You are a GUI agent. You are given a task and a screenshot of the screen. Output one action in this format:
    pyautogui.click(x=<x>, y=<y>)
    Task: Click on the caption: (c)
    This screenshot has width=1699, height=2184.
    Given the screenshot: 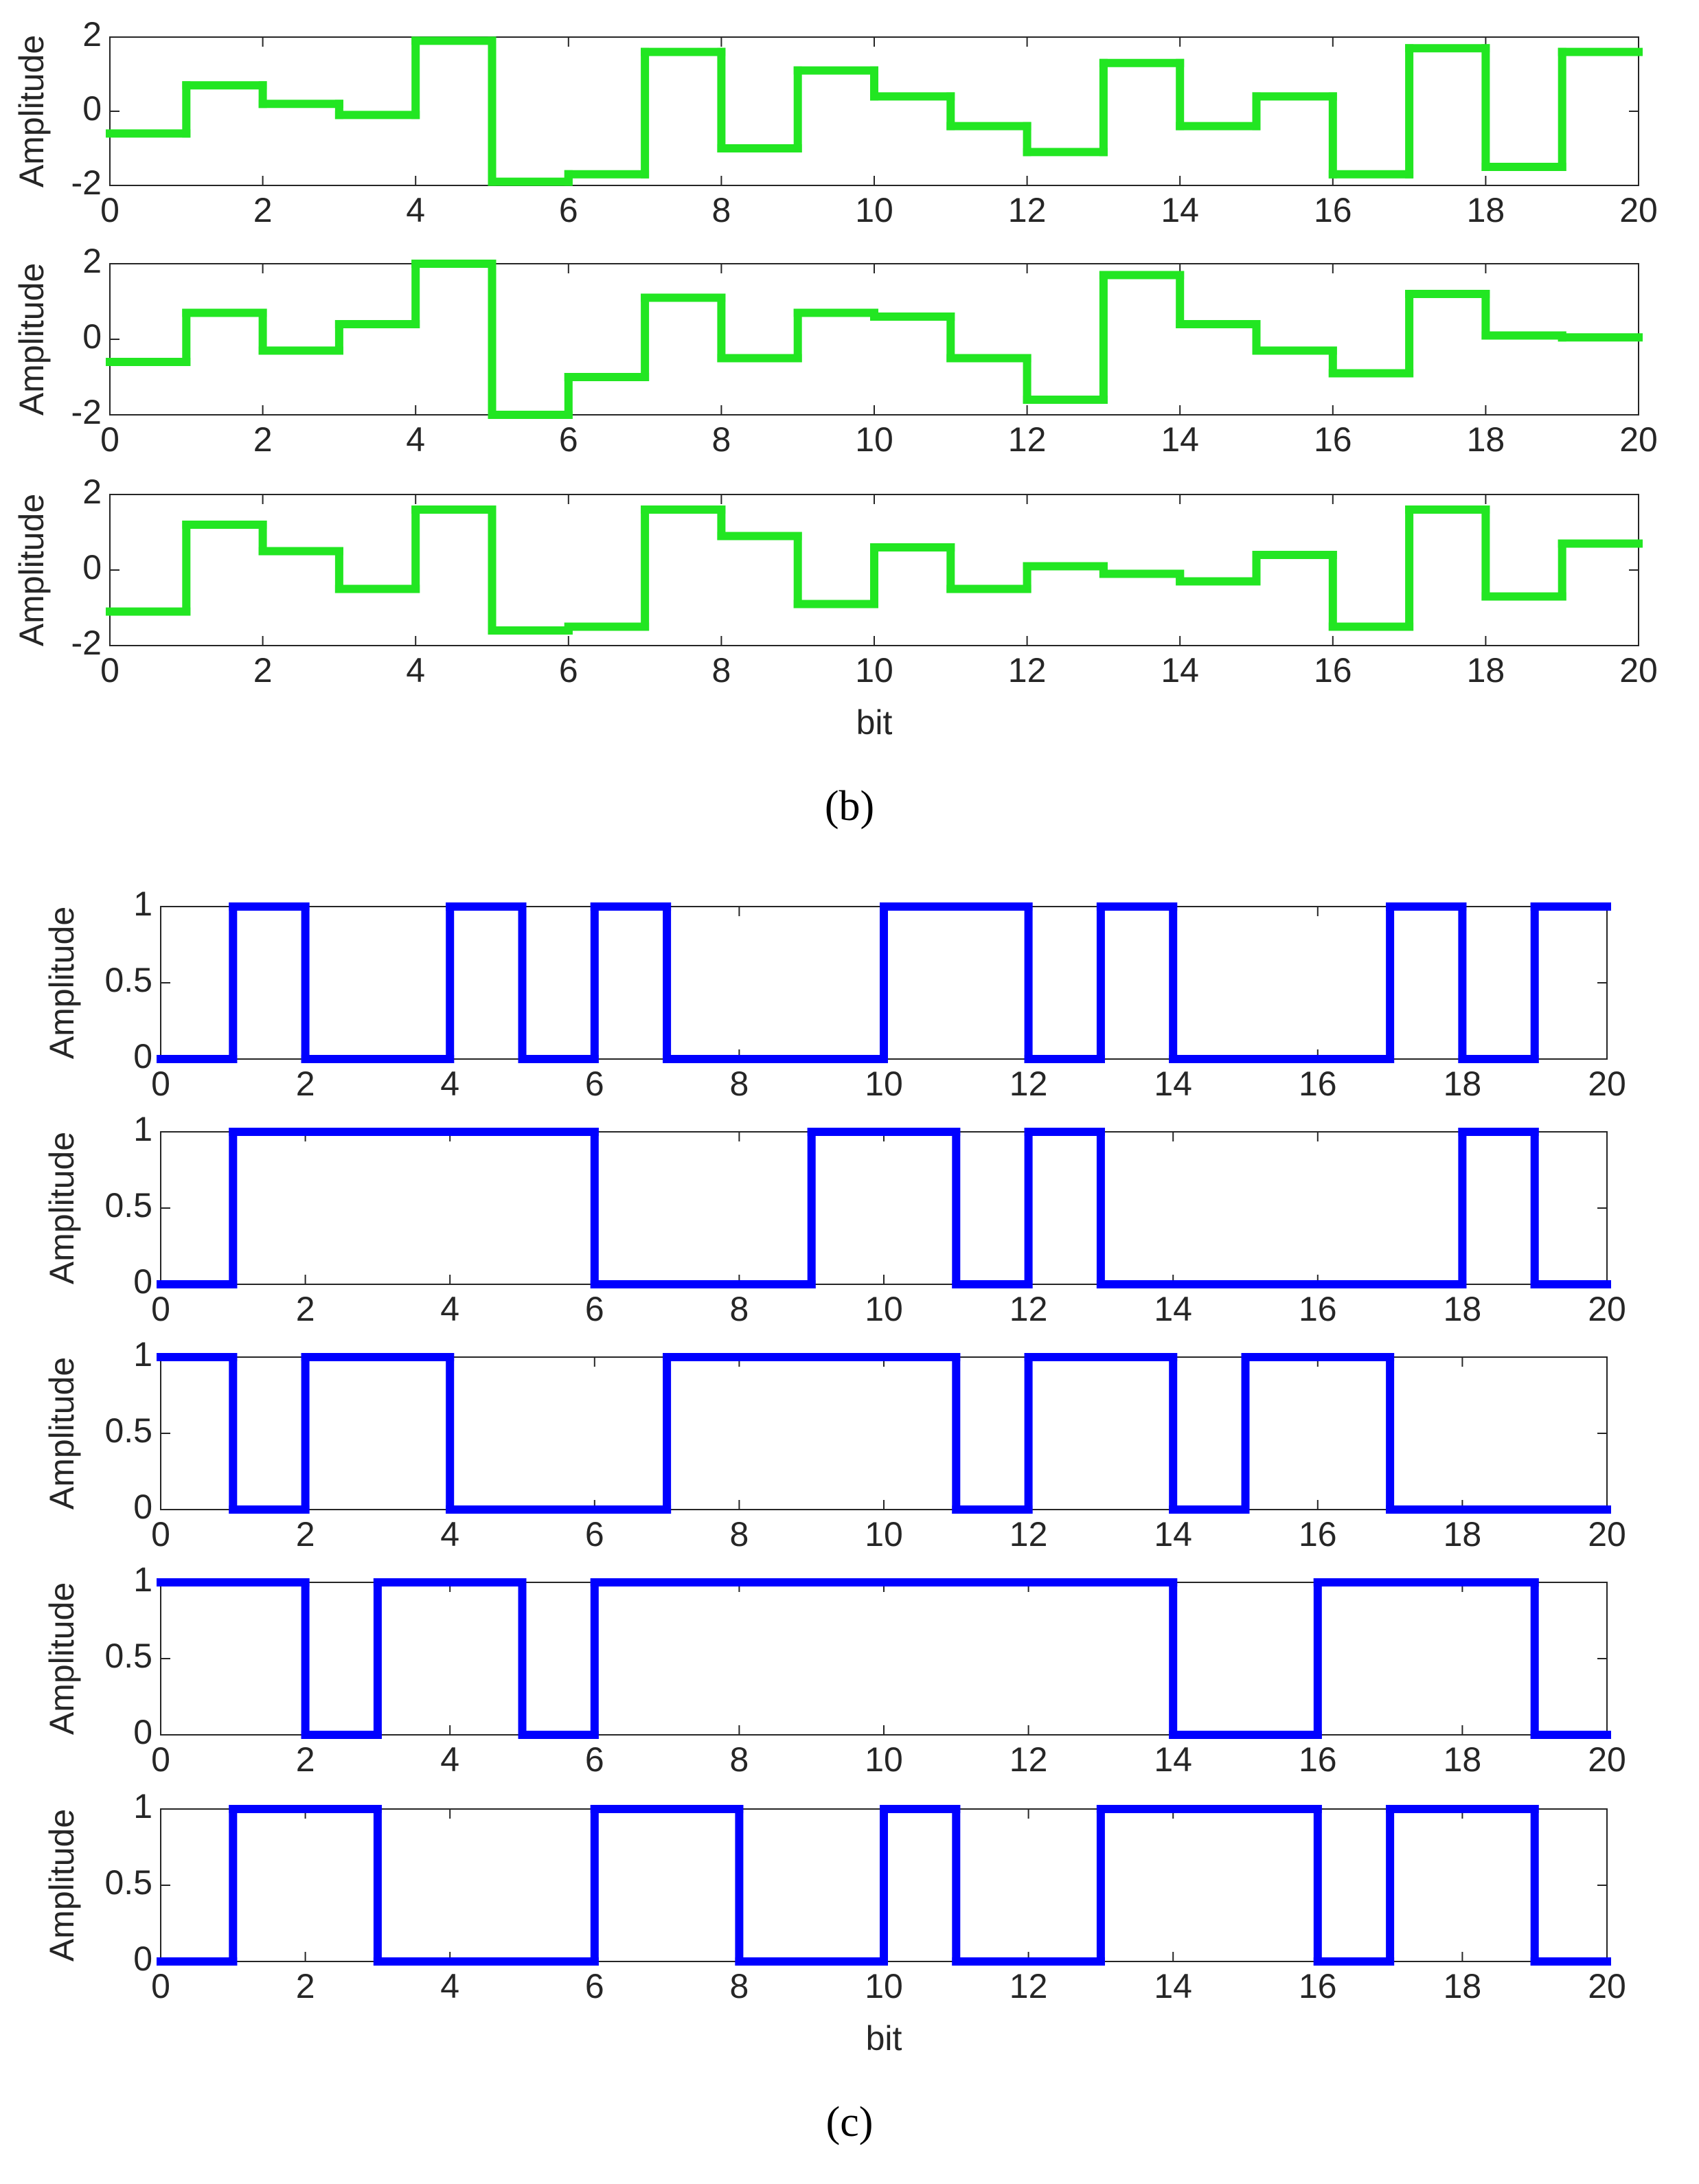 What is the action you would take?
    pyautogui.click(x=850, y=2122)
    